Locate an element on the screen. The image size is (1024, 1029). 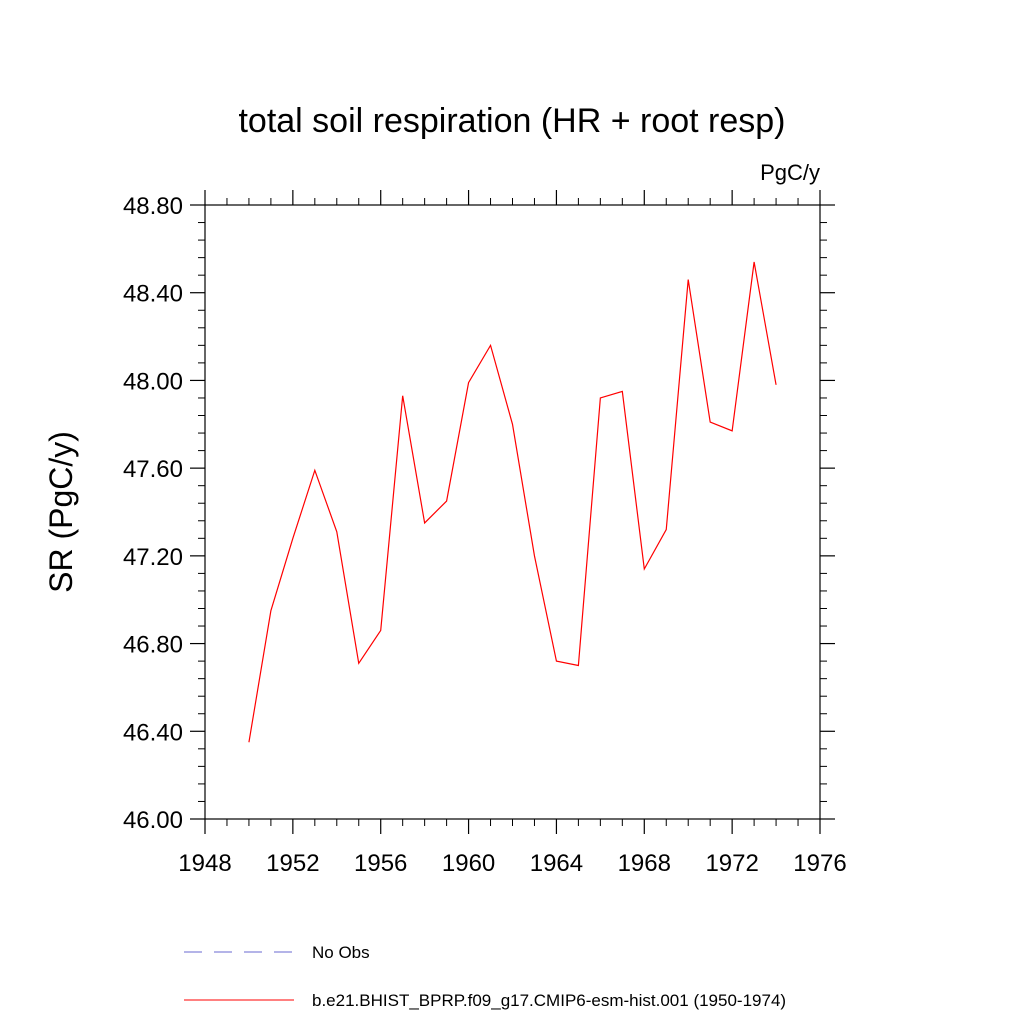
chart-title: total soil respiration (HR + root resp) is located at coordinates (511, 121).